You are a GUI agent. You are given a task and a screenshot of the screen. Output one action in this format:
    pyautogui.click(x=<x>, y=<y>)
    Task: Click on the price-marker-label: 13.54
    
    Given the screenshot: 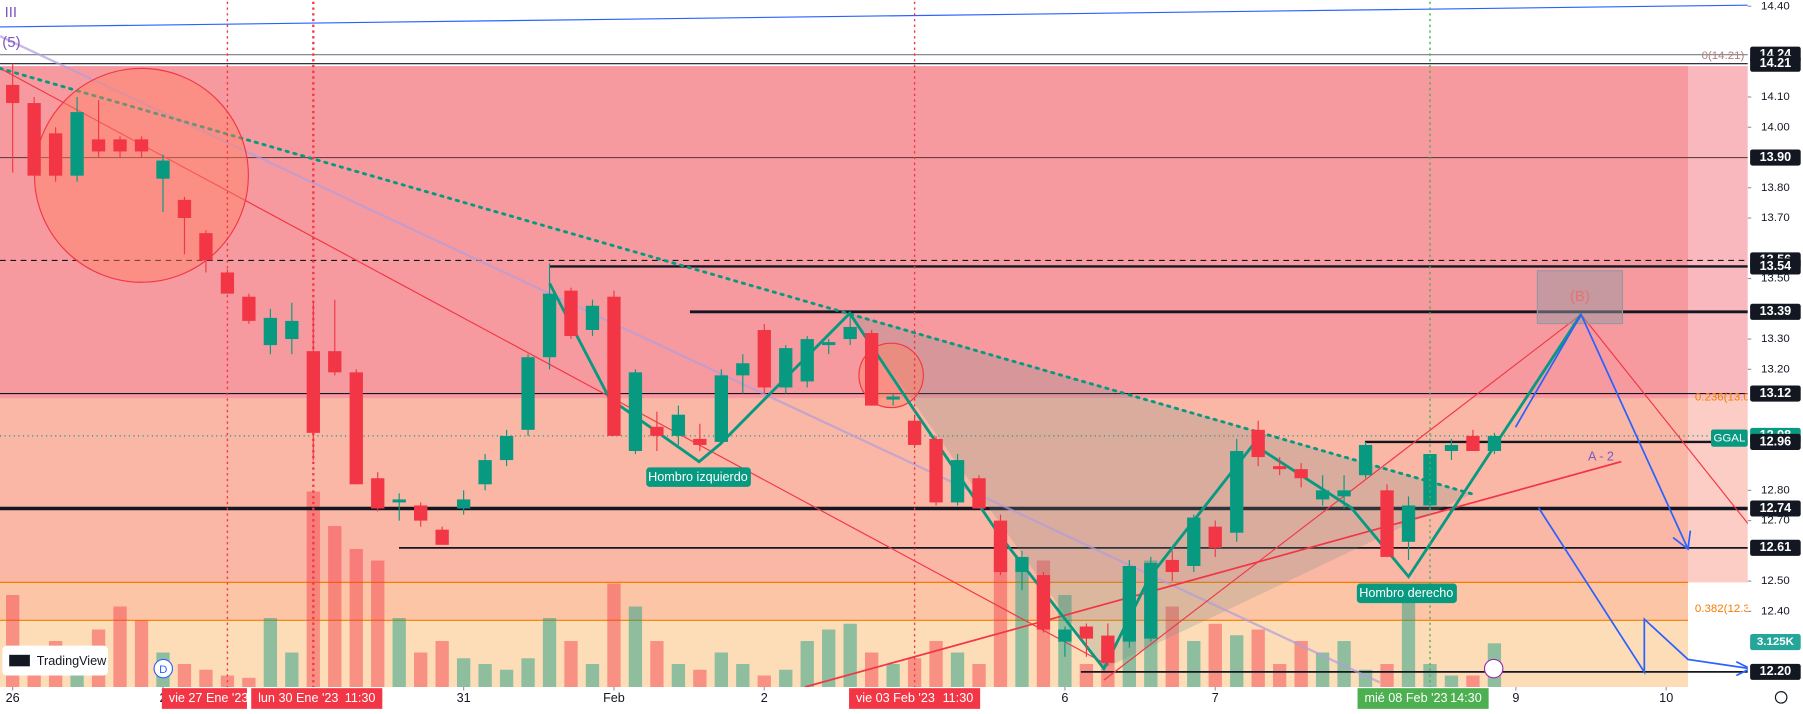 What is the action you would take?
    pyautogui.click(x=1776, y=266)
    